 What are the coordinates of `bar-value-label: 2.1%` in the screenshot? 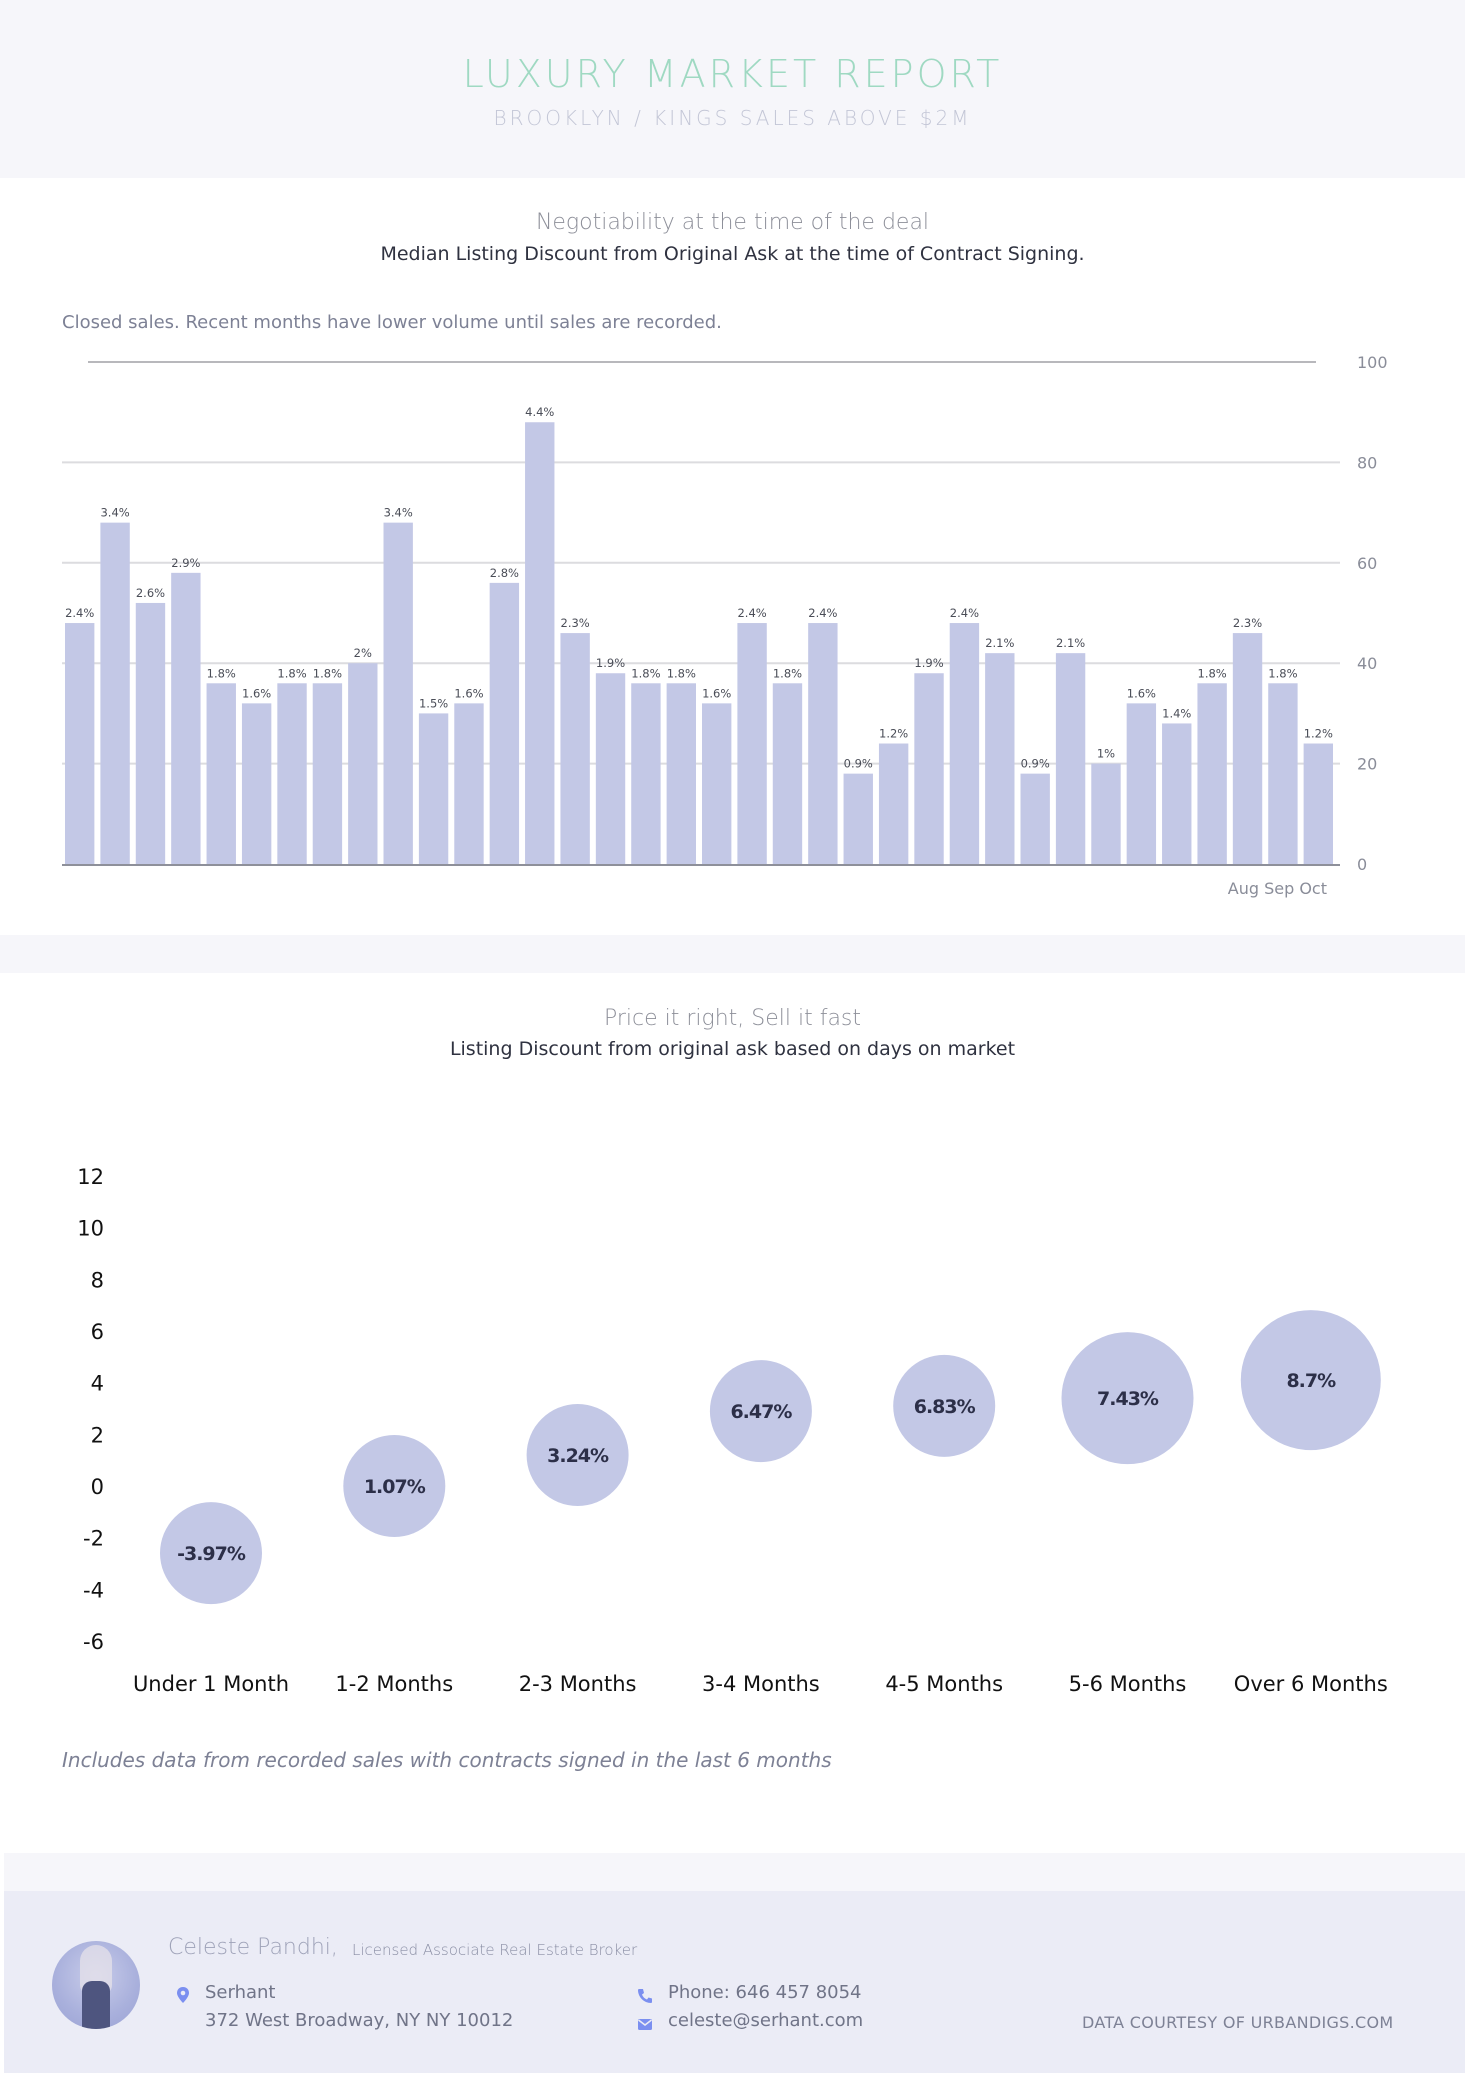 It's located at (1070, 643).